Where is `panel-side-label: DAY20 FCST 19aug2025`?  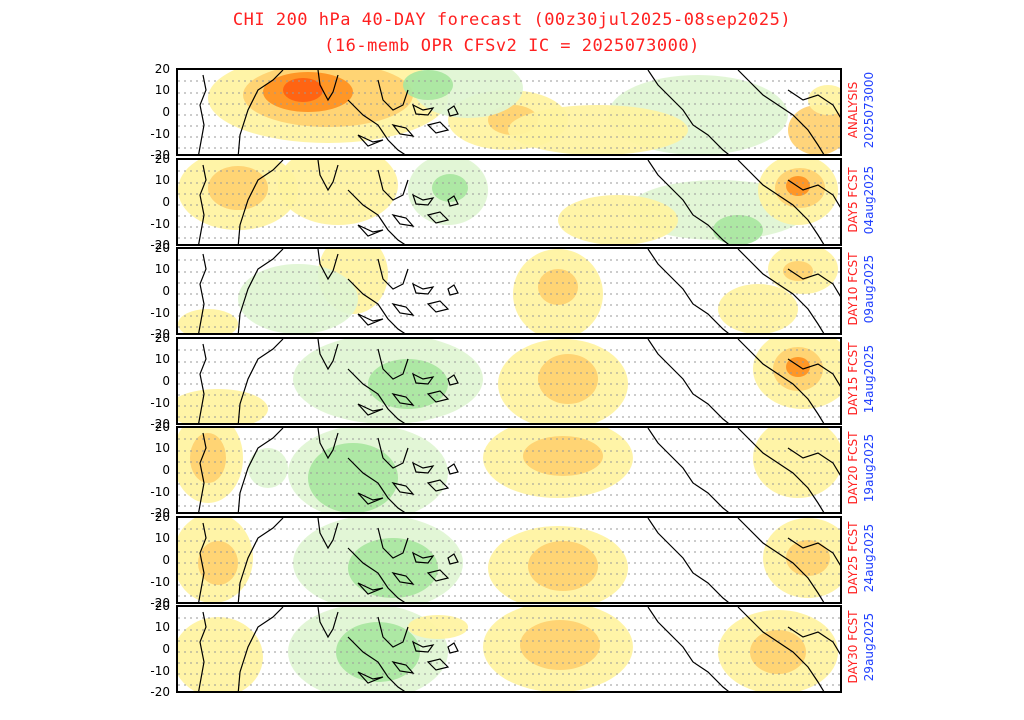 panel-side-label: DAY20 FCST 19aug2025 is located at coordinates (861, 470).